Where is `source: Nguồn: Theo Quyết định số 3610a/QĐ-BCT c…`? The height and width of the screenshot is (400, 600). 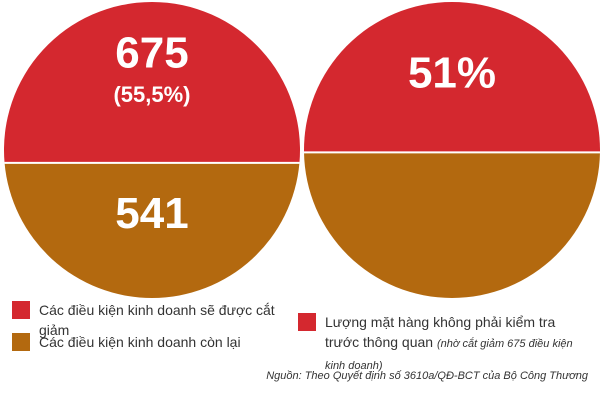 source: Nguồn: Theo Quyết định số 3610a/QĐ-BCT c… is located at coordinates (427, 376).